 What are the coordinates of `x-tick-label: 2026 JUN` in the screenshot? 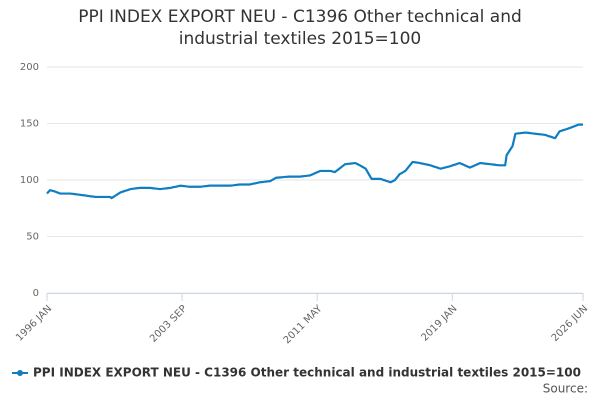 It's located at (570, 323).